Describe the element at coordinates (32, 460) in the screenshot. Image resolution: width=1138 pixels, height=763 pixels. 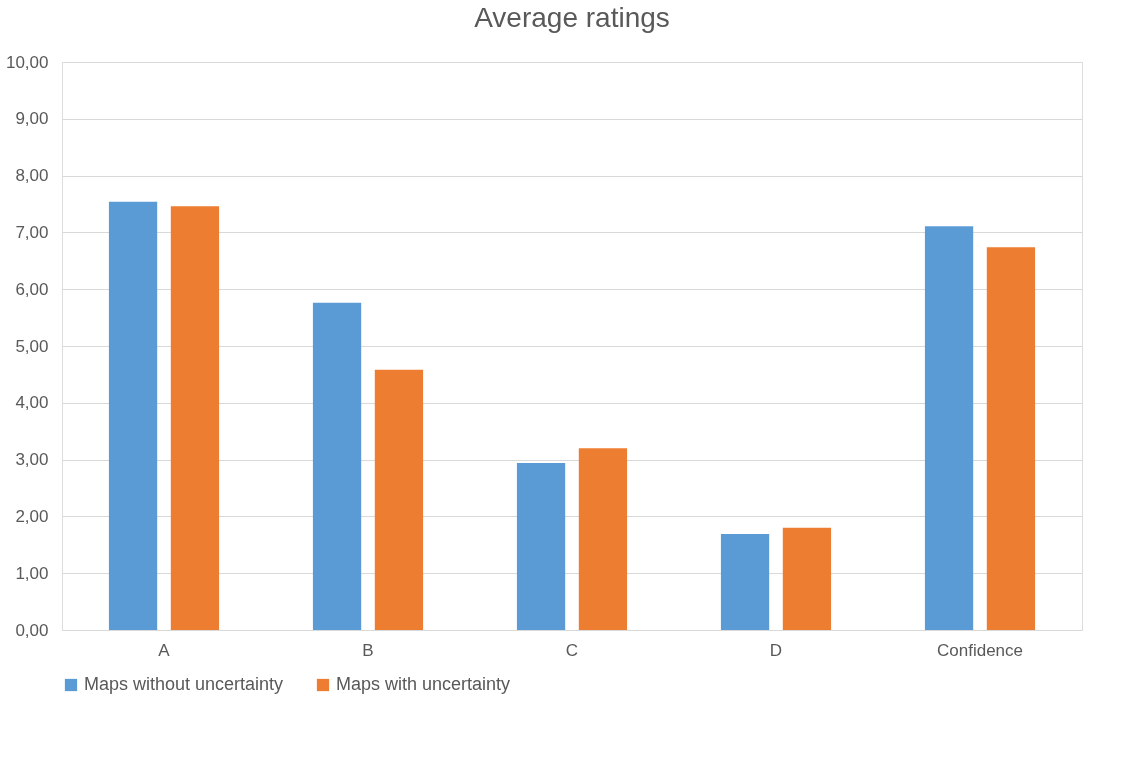
I see `y-tick-label: 3,00` at that location.